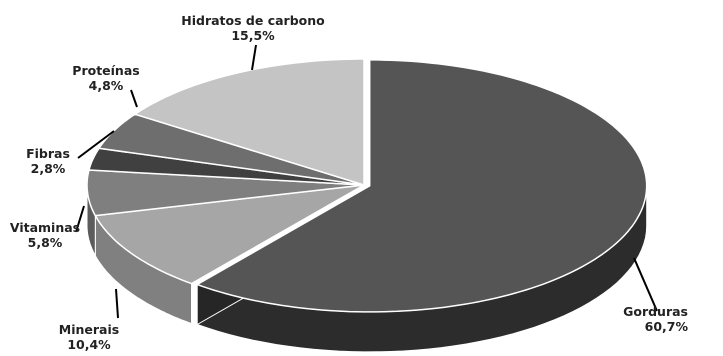 This screenshot has width=723, height=356. Describe the element at coordinates (45, 227) in the screenshot. I see `data-label-name-vitaminas: Vitaminas` at that location.